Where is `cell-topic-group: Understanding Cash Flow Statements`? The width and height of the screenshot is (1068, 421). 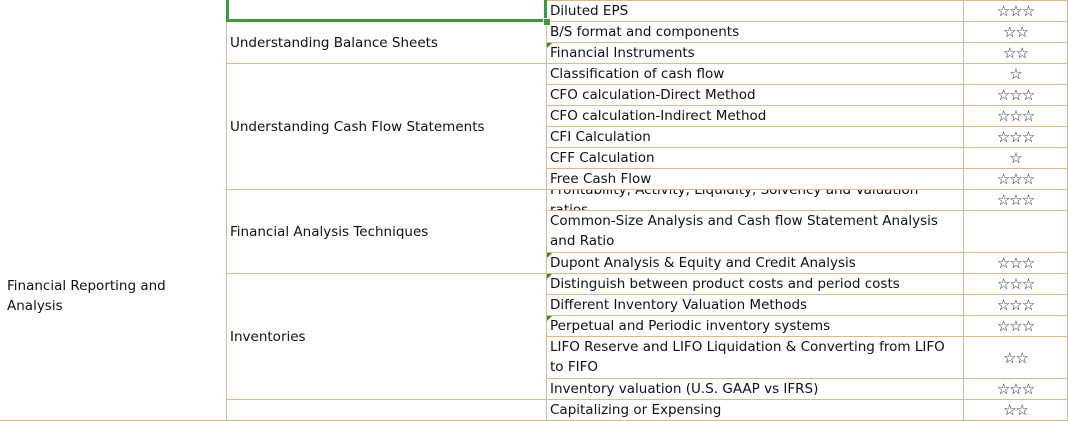 cell-topic-group: Understanding Cash Flow Statements is located at coordinates (387, 127).